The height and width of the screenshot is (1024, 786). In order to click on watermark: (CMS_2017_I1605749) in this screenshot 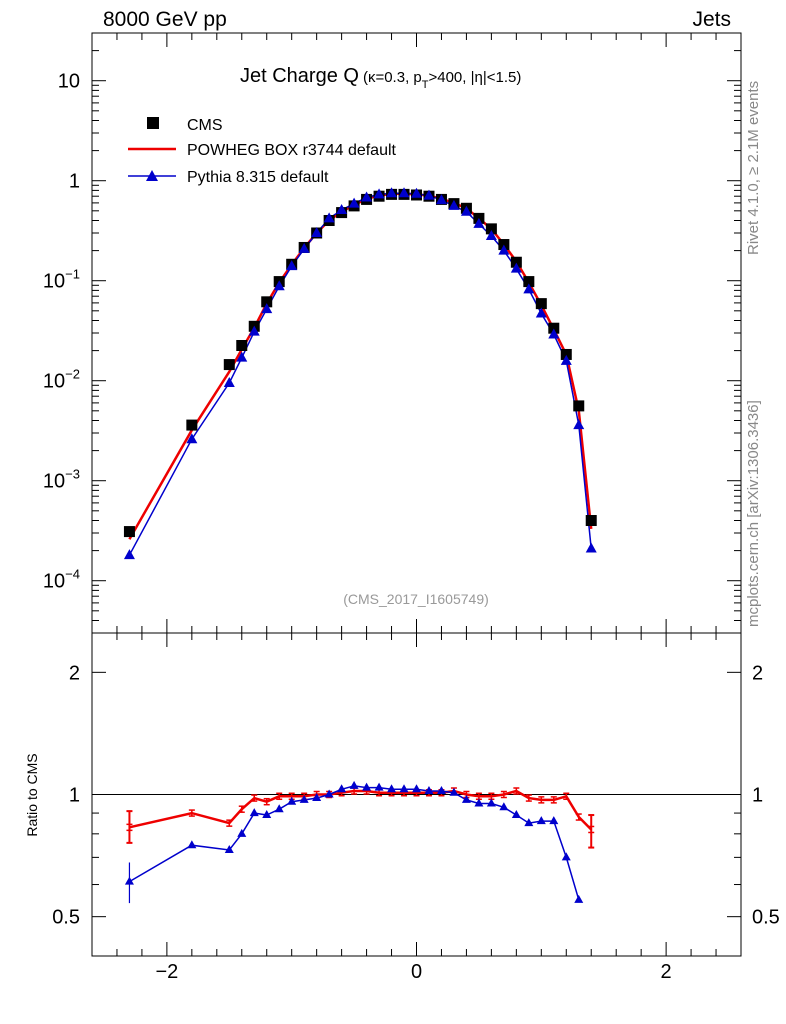, I will do `click(416, 599)`.